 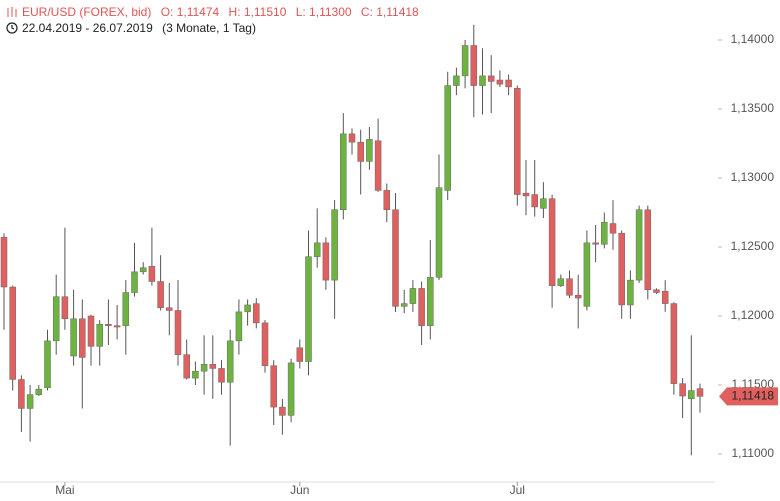 What do you see at coordinates (299, 490) in the screenshot?
I see `x-tick-label: Jun` at bounding box center [299, 490].